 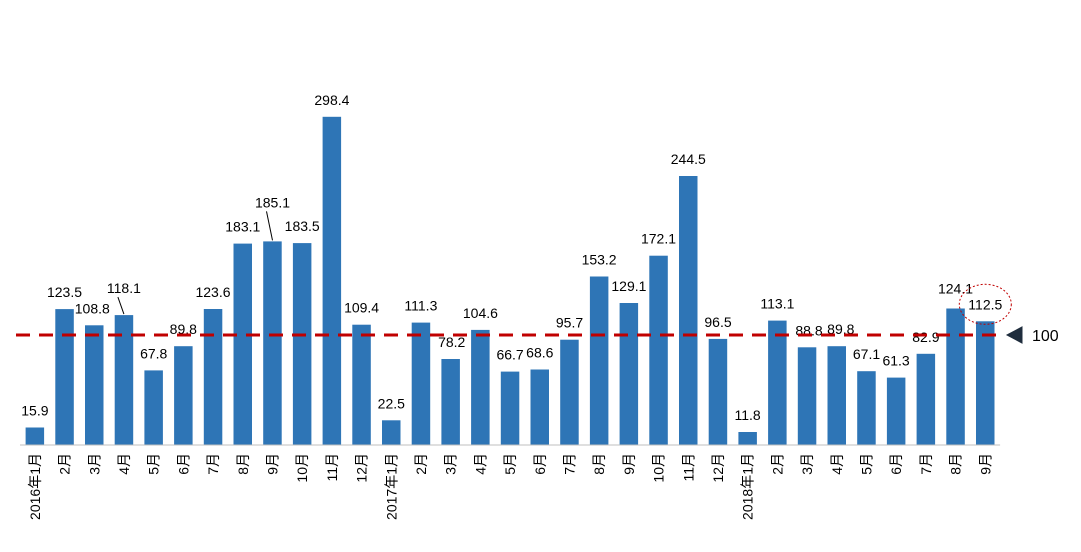 What do you see at coordinates (926, 464) in the screenshot?
I see `x-tick-label-30: 7月` at bounding box center [926, 464].